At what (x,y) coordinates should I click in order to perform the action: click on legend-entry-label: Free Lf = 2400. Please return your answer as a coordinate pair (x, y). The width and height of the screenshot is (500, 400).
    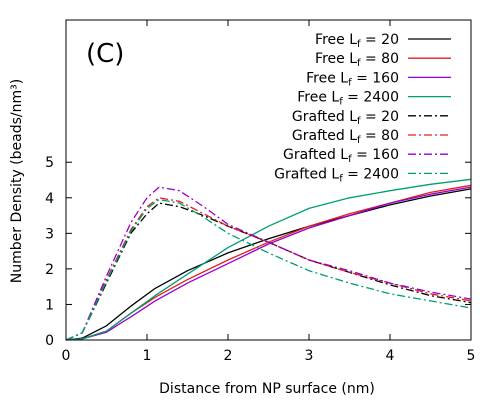
    Looking at the image, I should click on (348, 99).